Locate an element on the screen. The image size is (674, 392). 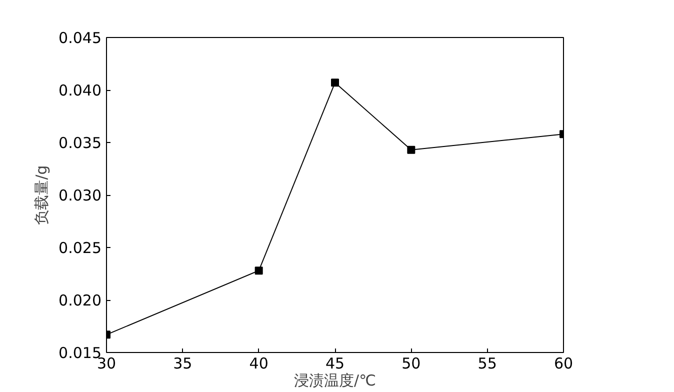
y-tick-label: 0.045 is located at coordinates (80, 38).